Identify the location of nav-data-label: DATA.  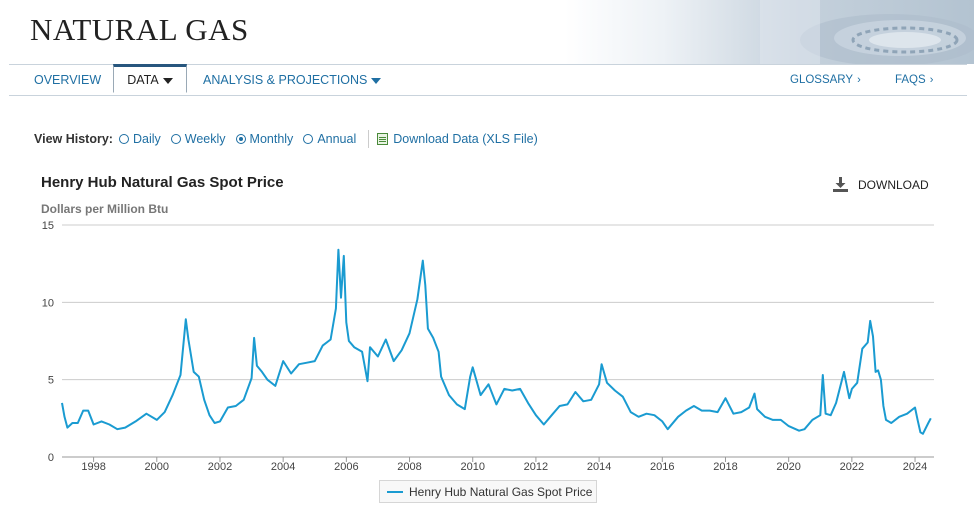
(143, 80).